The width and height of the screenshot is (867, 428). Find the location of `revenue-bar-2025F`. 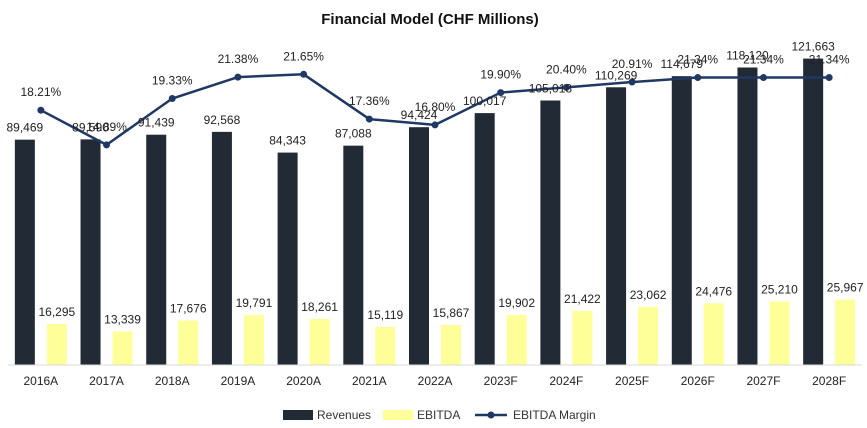

revenue-bar-2025F is located at coordinates (616, 226).